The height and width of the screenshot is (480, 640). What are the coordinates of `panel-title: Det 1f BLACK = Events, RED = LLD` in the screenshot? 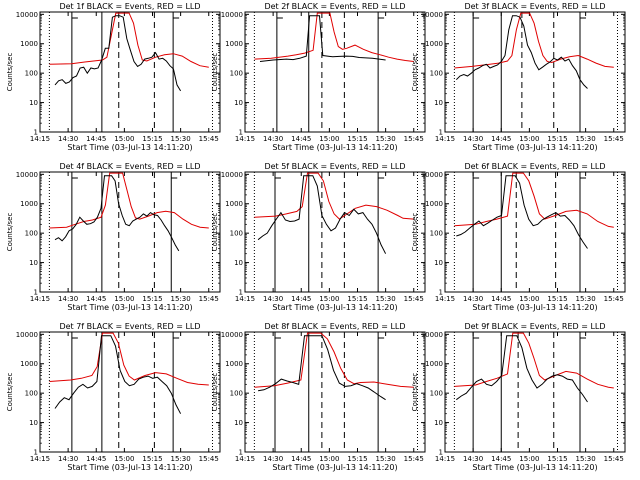 It's located at (129, 6).